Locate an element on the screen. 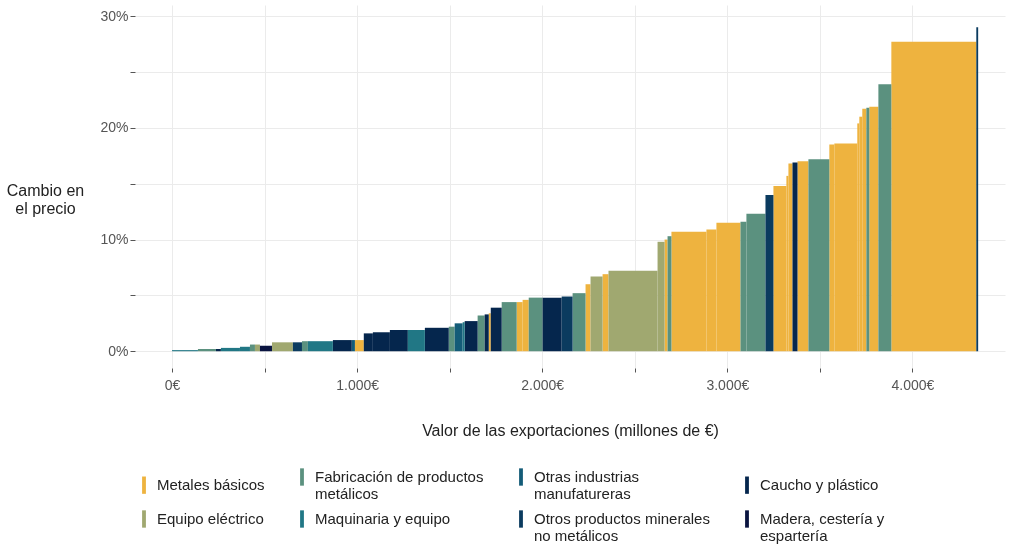  y-axis-title: Cambio en el precio is located at coordinates (45, 199).